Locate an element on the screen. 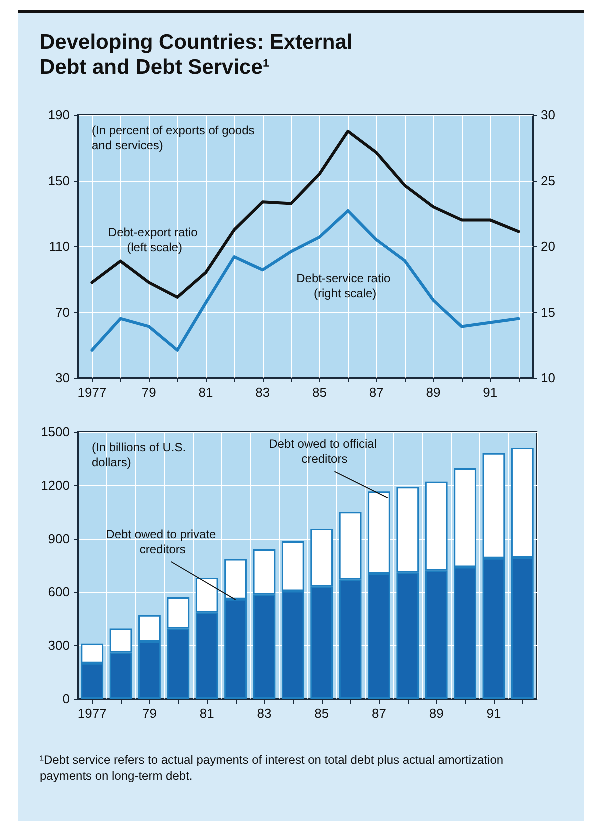  series-label: Debt-export ratio (left scale) is located at coordinates (155, 239).